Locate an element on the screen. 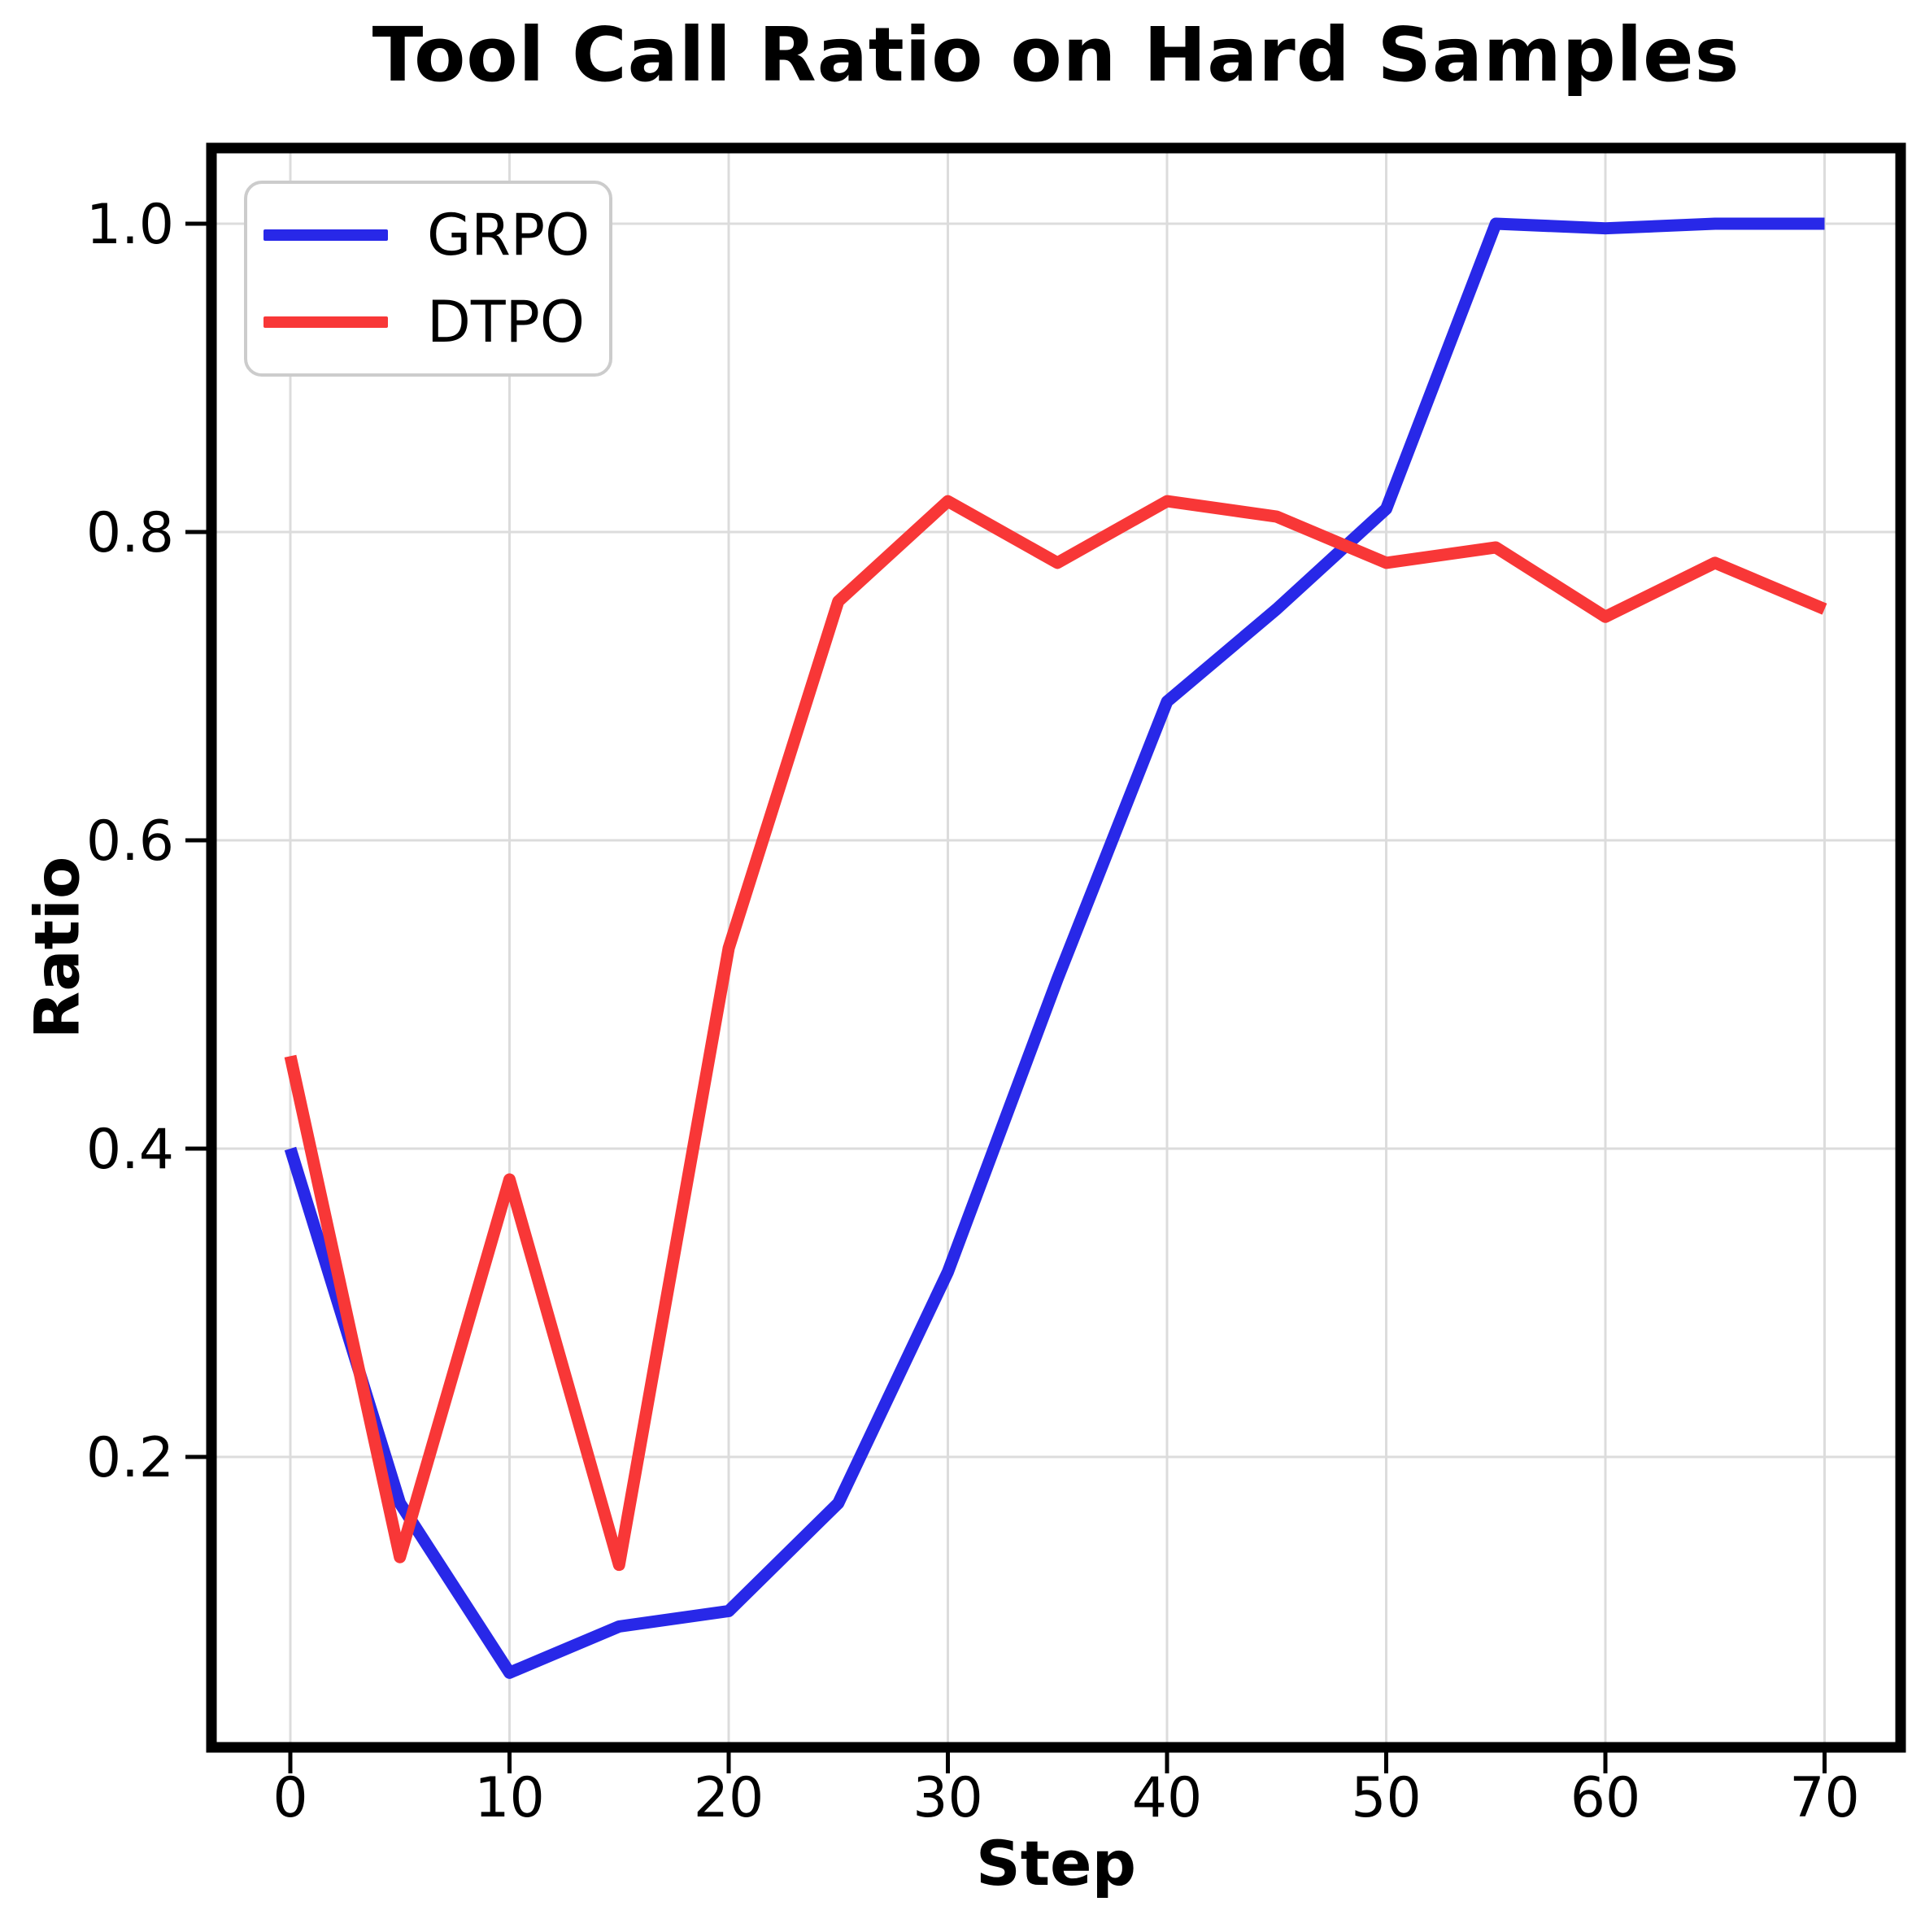  grpo-line-swatch is located at coordinates (325, 236).